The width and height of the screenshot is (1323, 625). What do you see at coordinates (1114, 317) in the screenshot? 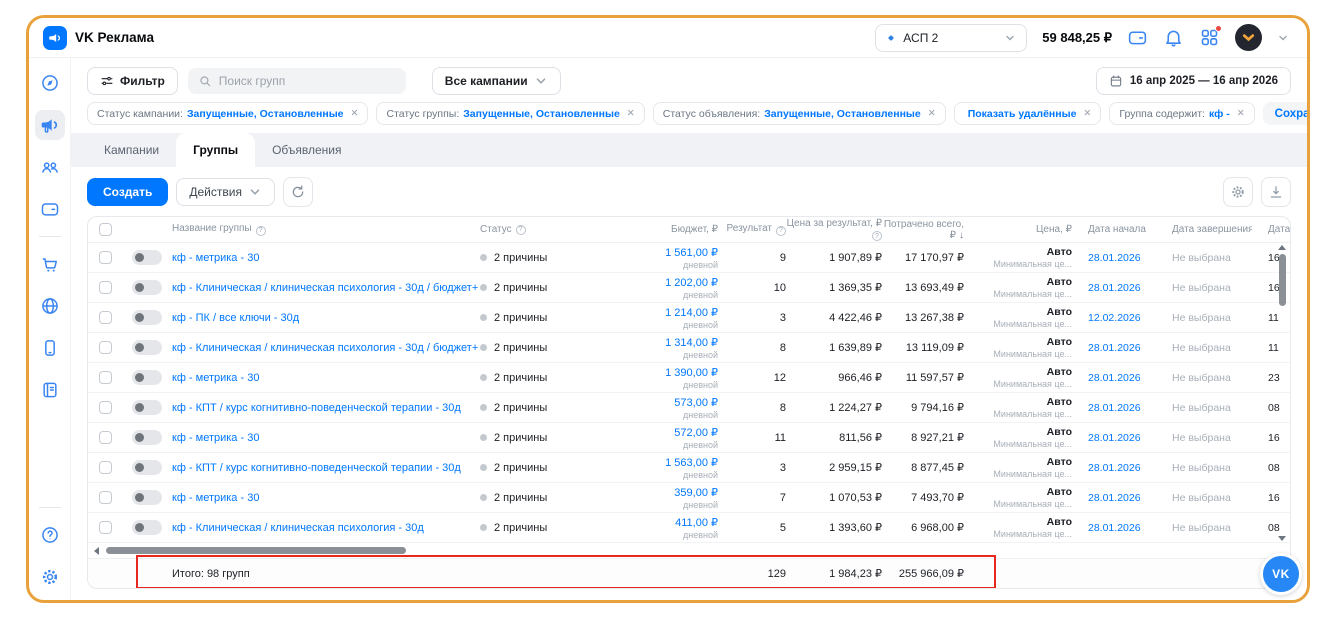
I see `start-date-link: 12.02.2026` at bounding box center [1114, 317].